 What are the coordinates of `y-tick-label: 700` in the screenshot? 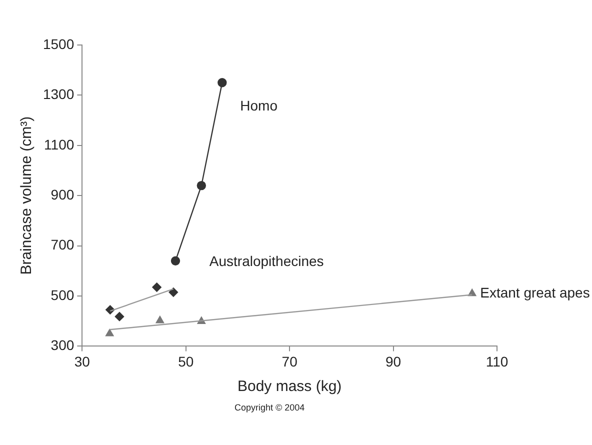 It's located at (62, 244).